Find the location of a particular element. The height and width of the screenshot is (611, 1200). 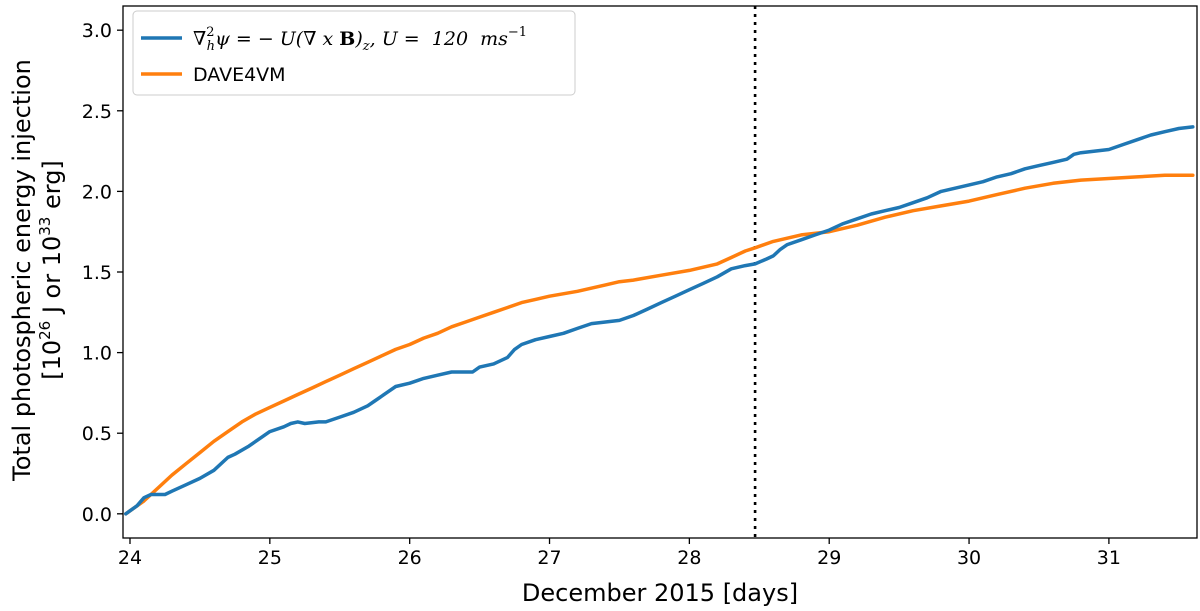

legend-sub-z: z is located at coordinates (366, 46).